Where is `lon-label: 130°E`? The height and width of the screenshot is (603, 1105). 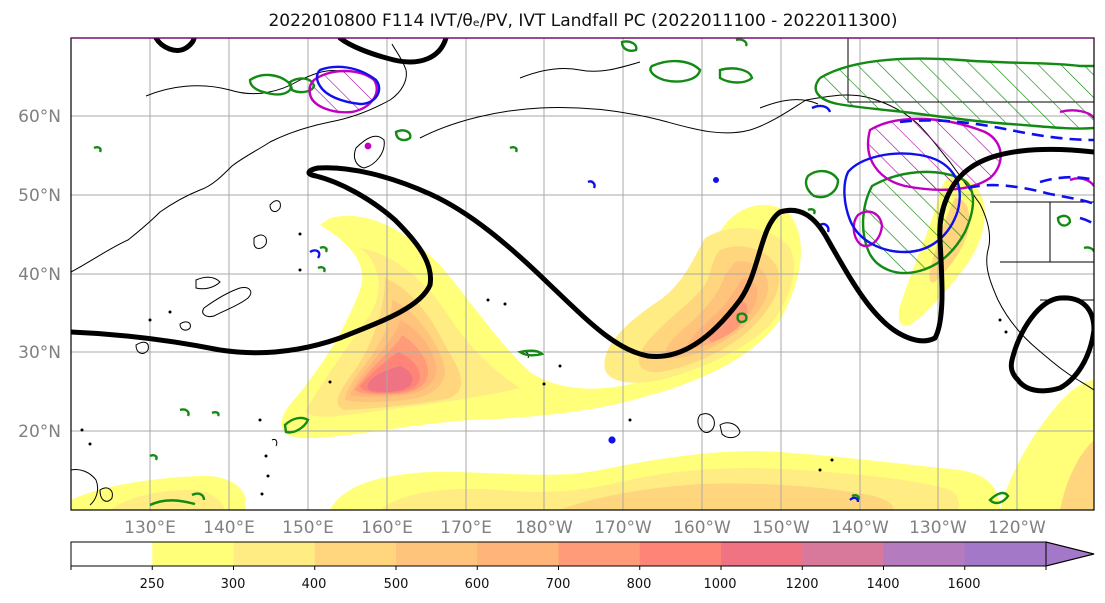
lon-label: 130°E is located at coordinates (150, 528).